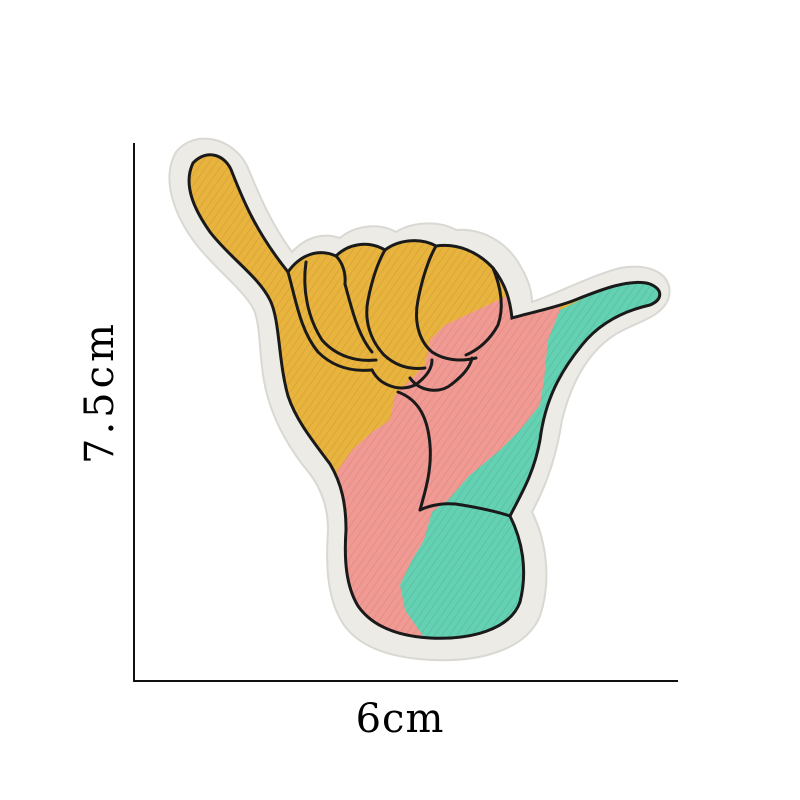 The height and width of the screenshot is (800, 800). Describe the element at coordinates (134, 412) in the screenshot. I see `height-dimension-line` at that location.